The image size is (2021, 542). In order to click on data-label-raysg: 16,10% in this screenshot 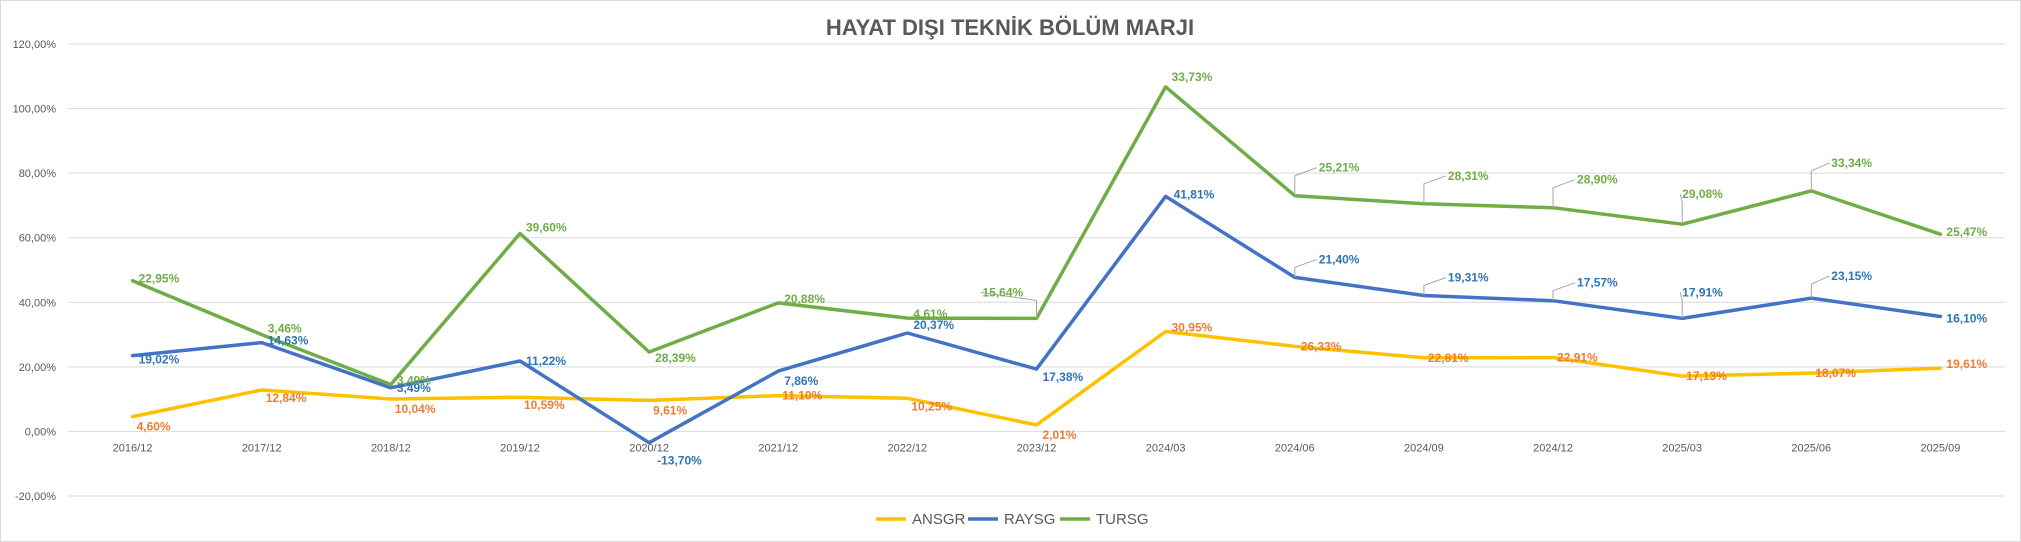, I will do `click(1966, 318)`.